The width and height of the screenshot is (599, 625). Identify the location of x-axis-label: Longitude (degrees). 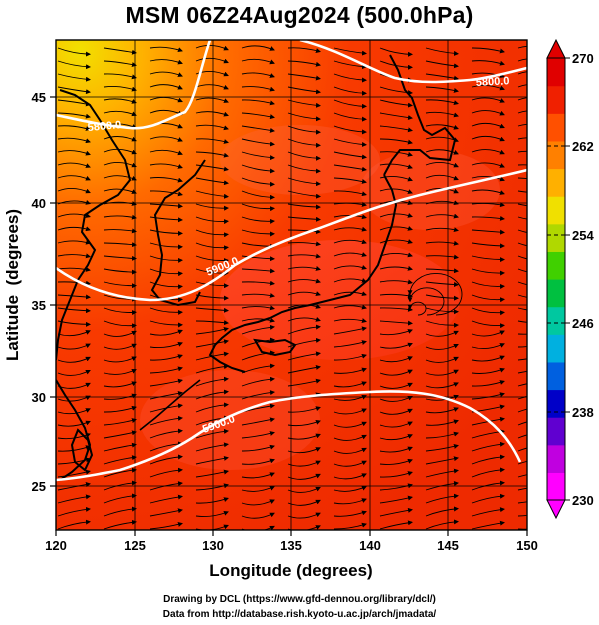
(290, 570).